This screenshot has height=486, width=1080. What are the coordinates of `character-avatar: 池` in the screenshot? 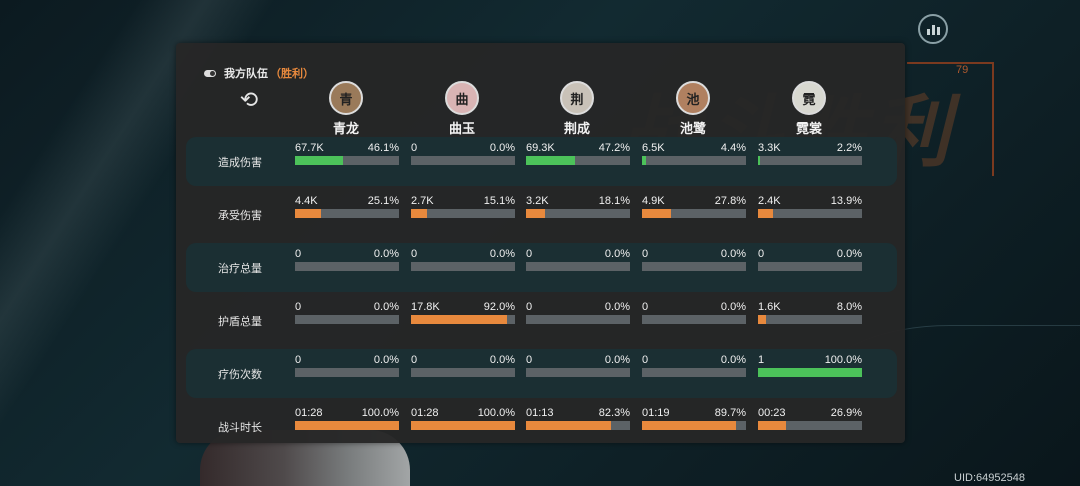 It's located at (693, 98).